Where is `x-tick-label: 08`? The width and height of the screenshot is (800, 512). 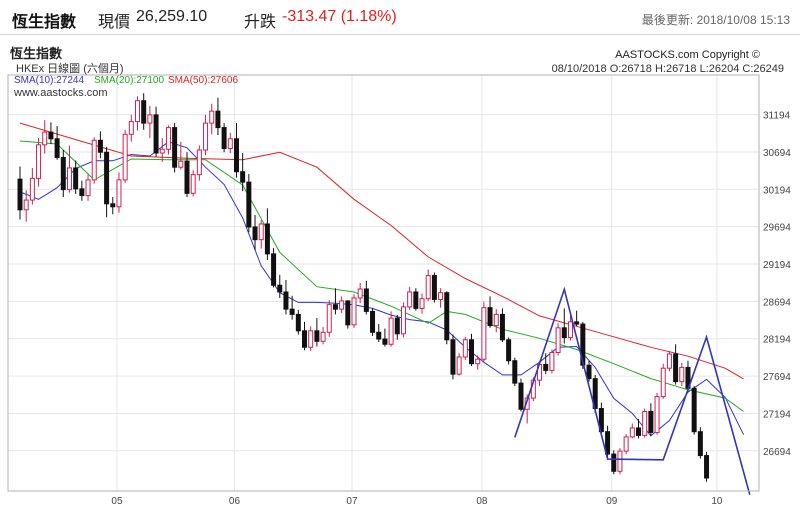
x-tick-label: 08 is located at coordinates (482, 501).